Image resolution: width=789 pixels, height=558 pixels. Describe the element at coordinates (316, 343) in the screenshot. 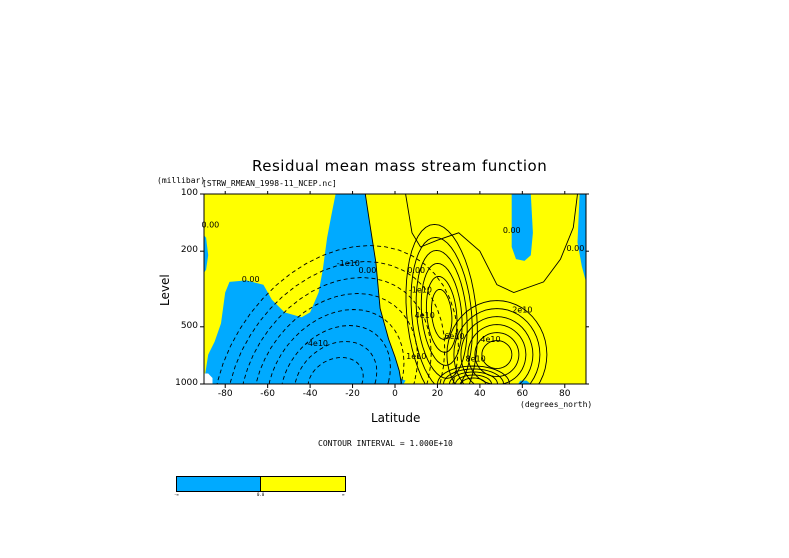

I see `contour-label-4: -4e10` at that location.